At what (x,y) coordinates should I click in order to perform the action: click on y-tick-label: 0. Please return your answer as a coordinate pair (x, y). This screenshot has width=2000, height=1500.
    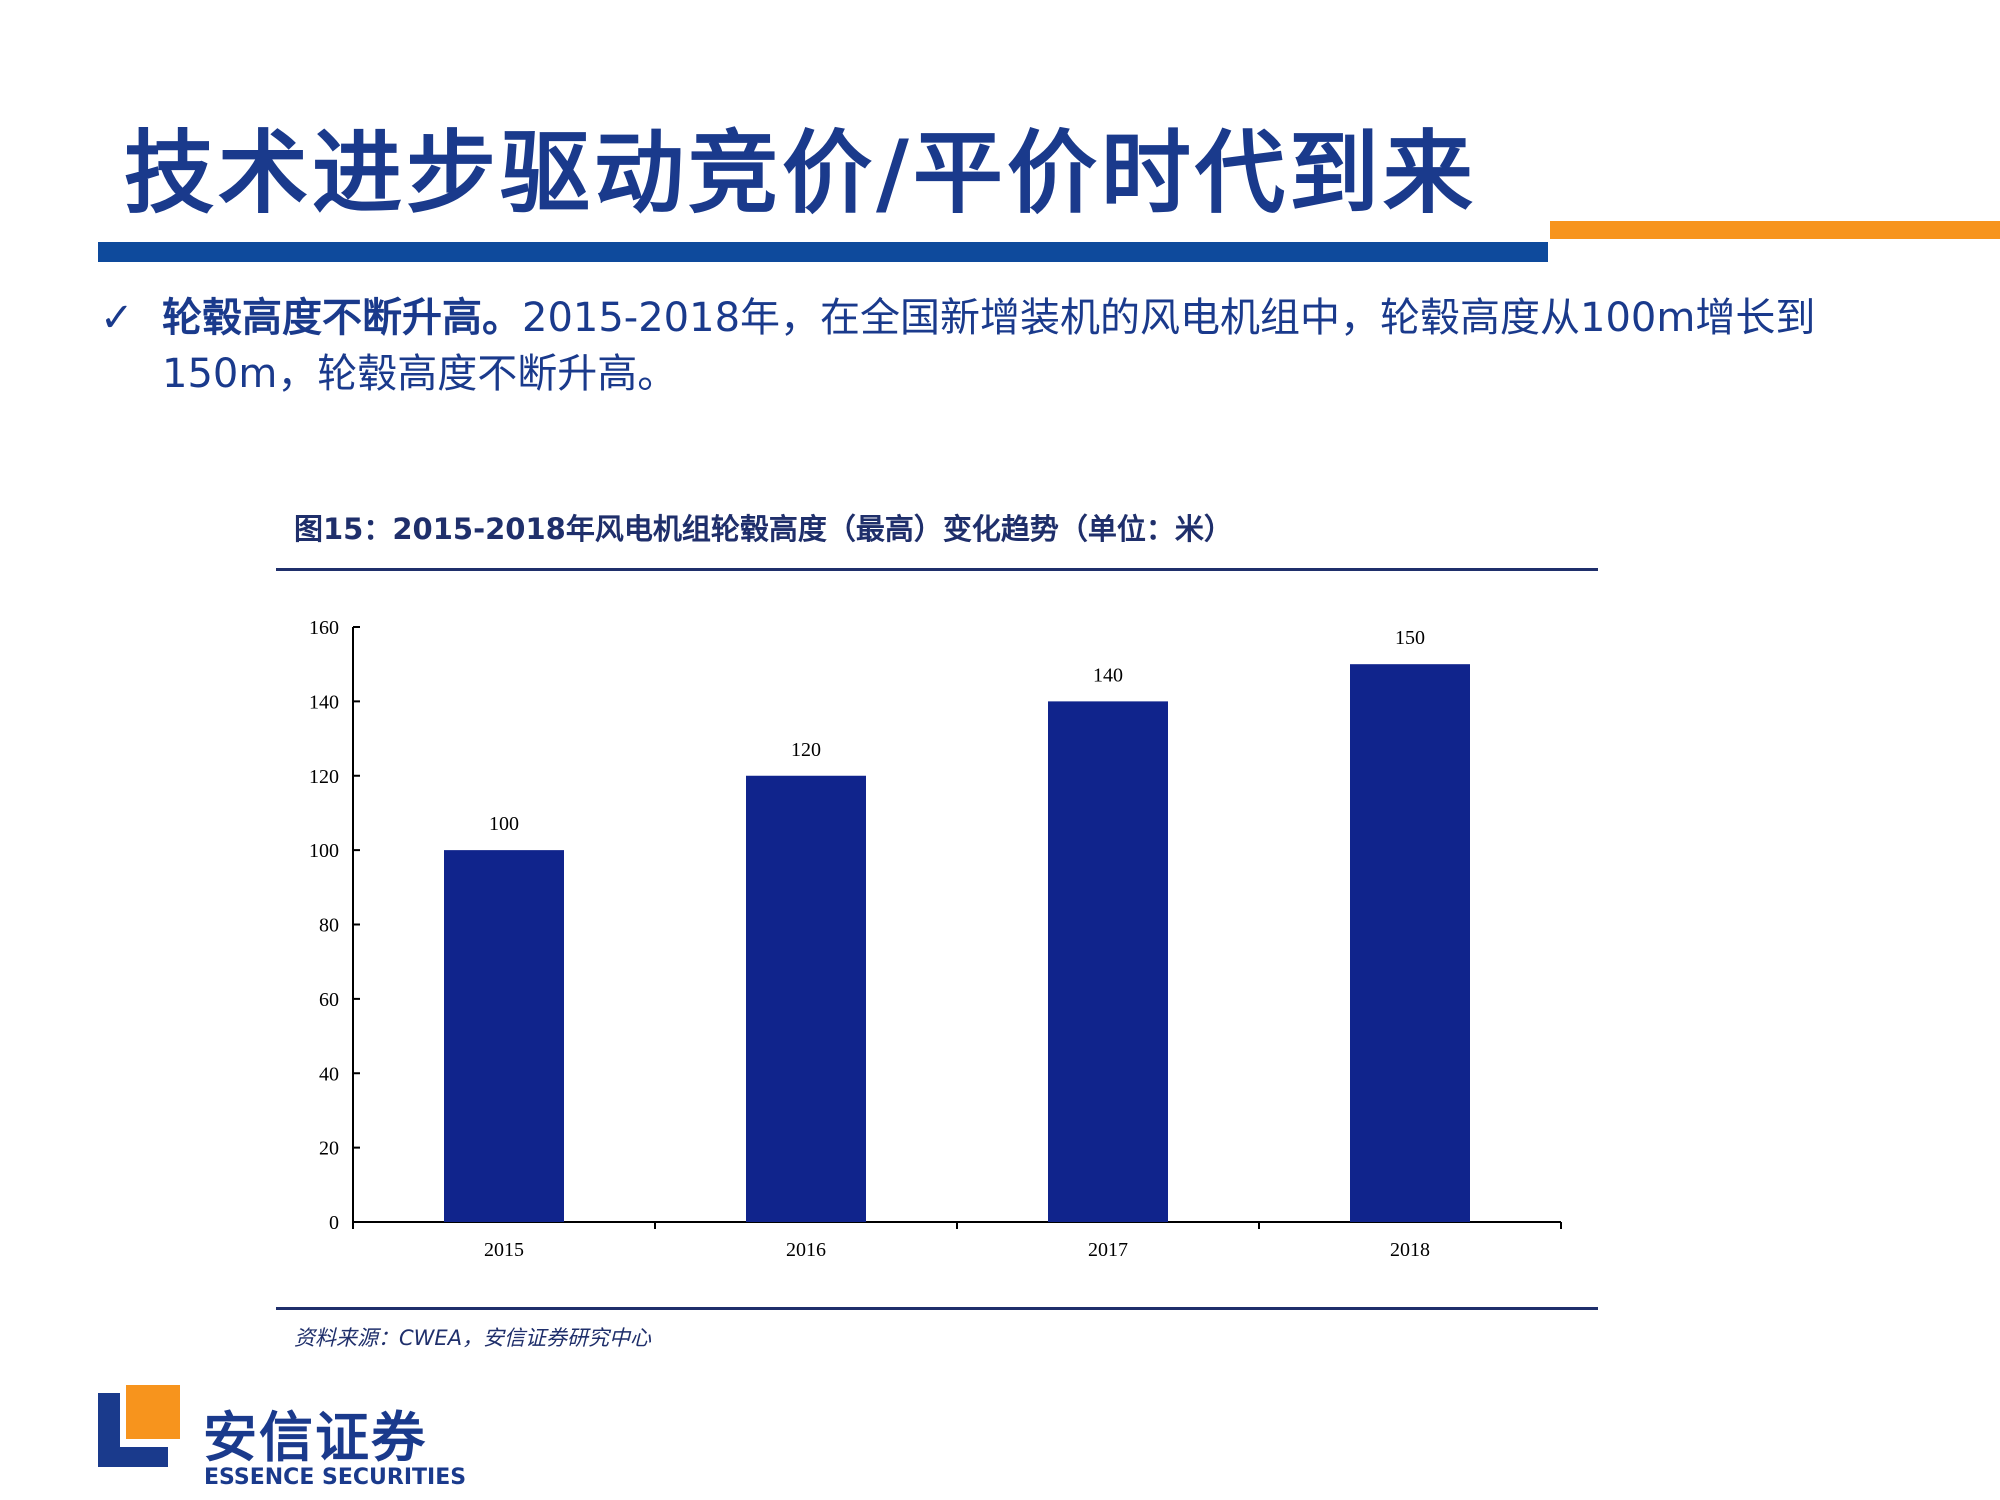
    Looking at the image, I should click on (334, 1223).